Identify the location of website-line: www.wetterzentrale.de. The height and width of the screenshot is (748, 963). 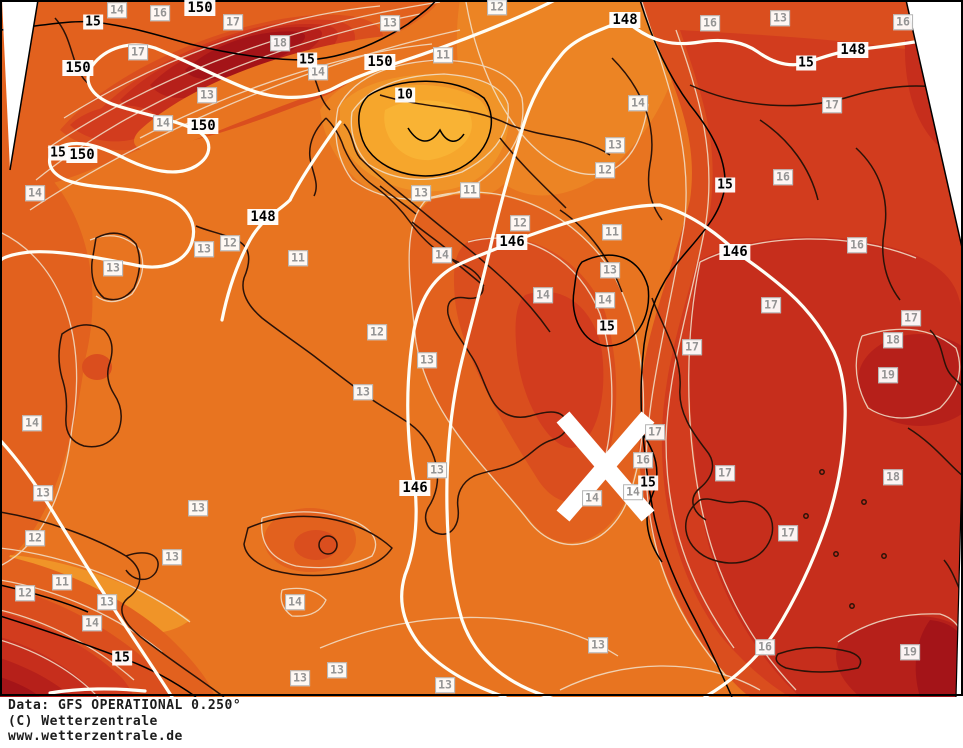
(95, 736).